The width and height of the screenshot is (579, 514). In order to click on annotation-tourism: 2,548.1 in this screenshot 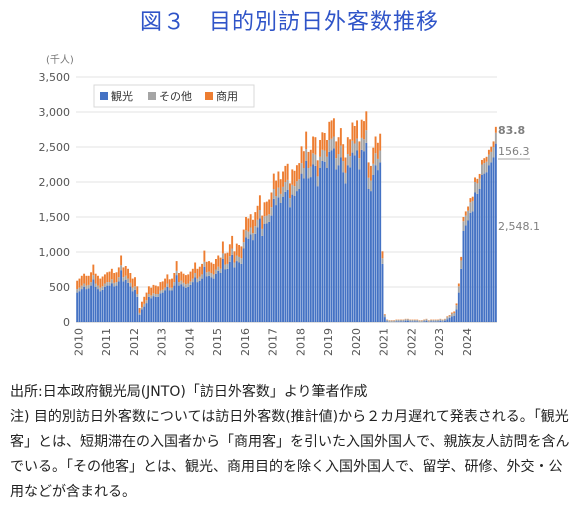, I will do `click(519, 226)`.